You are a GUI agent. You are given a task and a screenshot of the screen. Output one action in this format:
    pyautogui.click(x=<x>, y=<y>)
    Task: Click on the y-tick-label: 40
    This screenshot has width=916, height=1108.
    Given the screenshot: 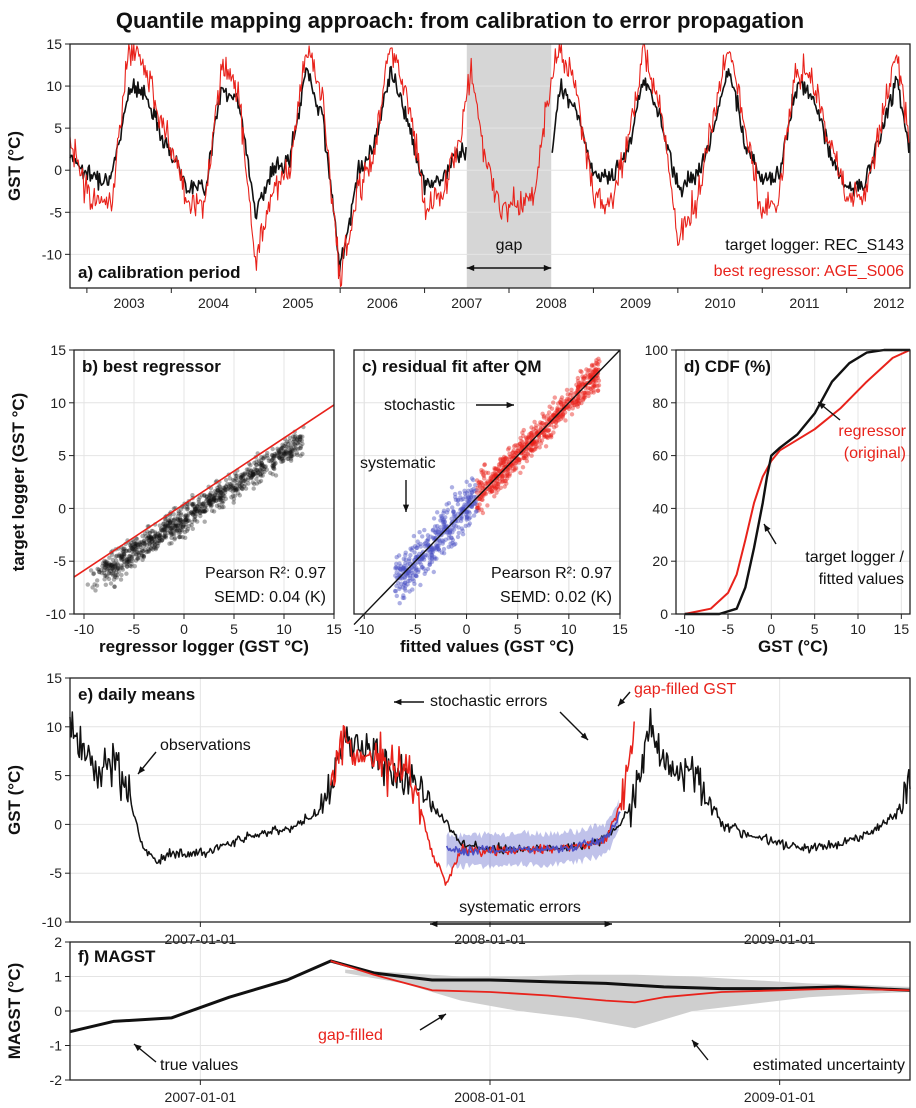 What is the action you would take?
    pyautogui.click(x=660, y=508)
    